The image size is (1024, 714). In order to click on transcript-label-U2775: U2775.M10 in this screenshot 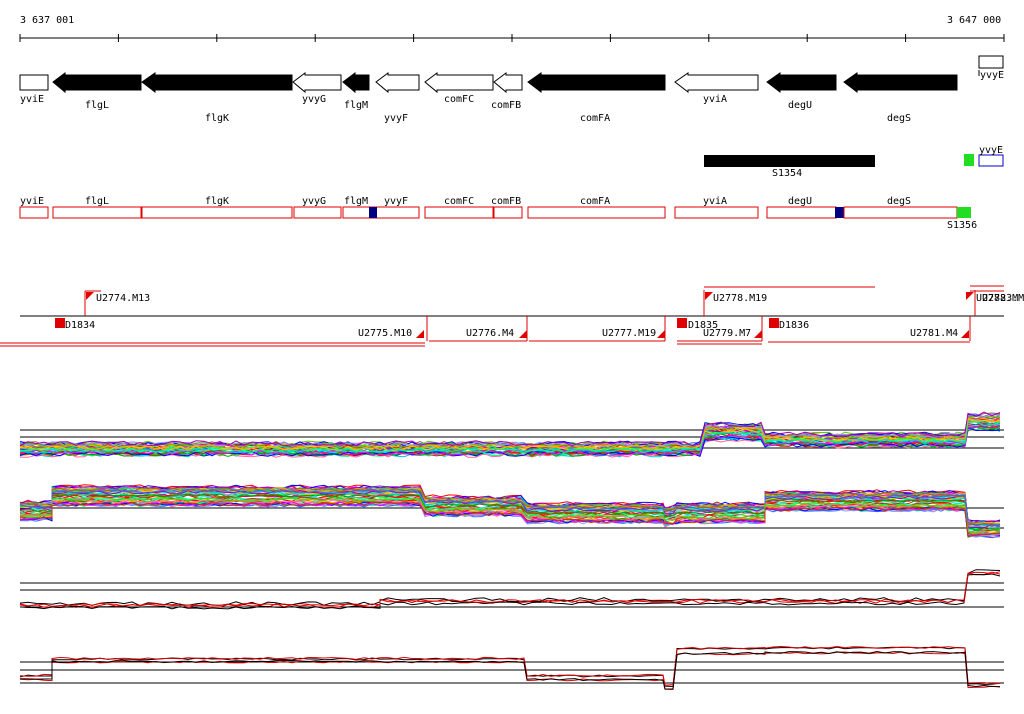, I will do `click(385, 333)`.